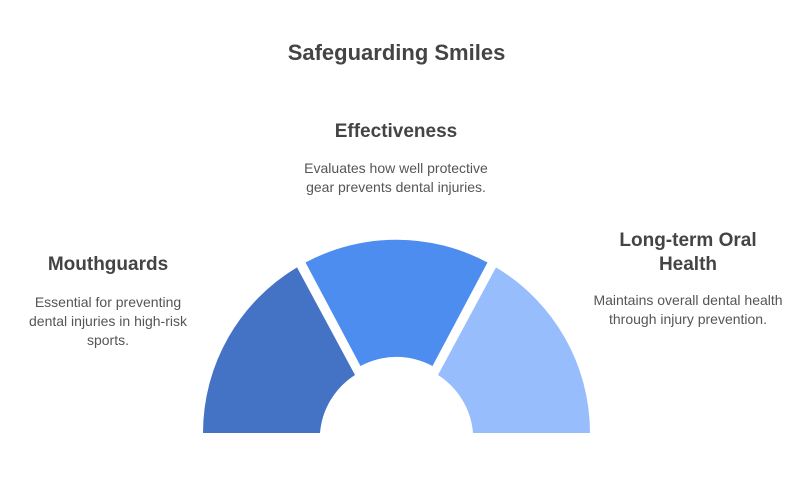 Image resolution: width=793 pixels, height=482 pixels. What do you see at coordinates (396, 131) in the screenshot?
I see `effectiveness-heading: Effectiveness` at bounding box center [396, 131].